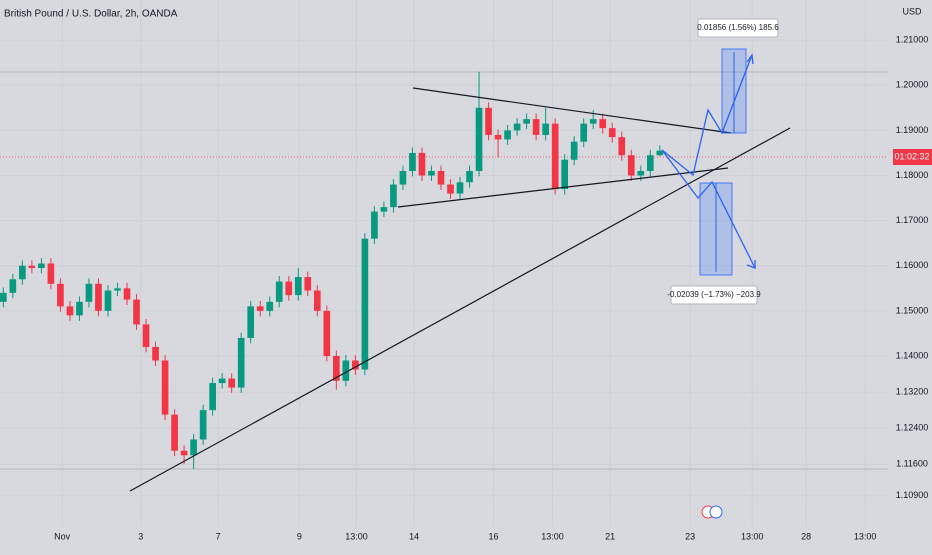 The height and width of the screenshot is (555, 932). What do you see at coordinates (912, 130) in the screenshot?
I see `y-tick-label: 1.19000` at bounding box center [912, 130].